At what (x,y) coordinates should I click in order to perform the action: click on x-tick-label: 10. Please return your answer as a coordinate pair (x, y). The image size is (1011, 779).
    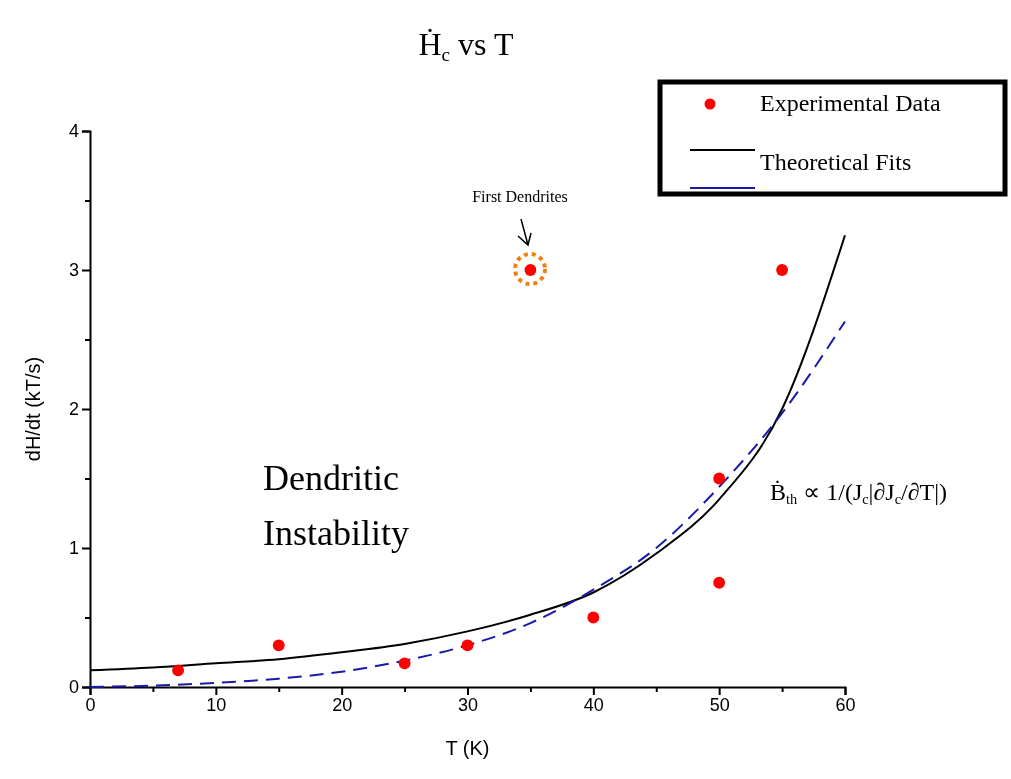
    Looking at the image, I should click on (216, 704).